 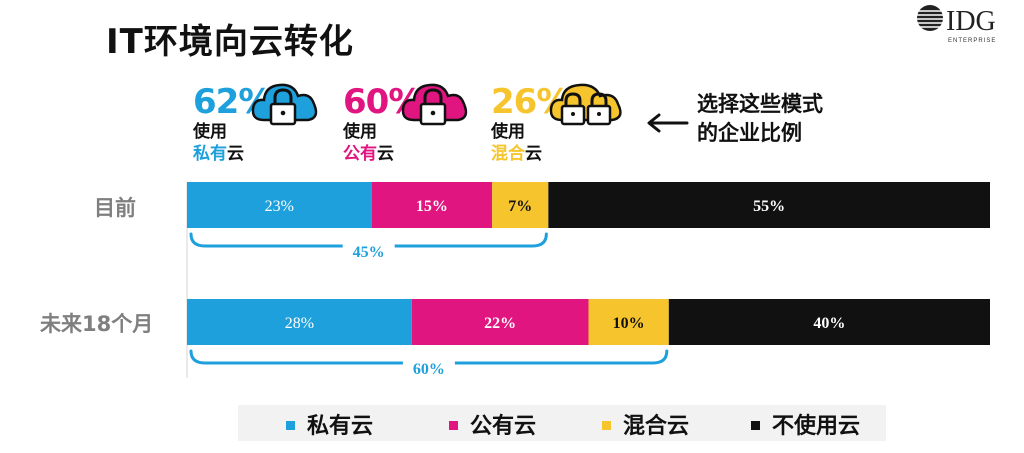 I want to click on bar-current-hybrid, so click(x=520, y=205).